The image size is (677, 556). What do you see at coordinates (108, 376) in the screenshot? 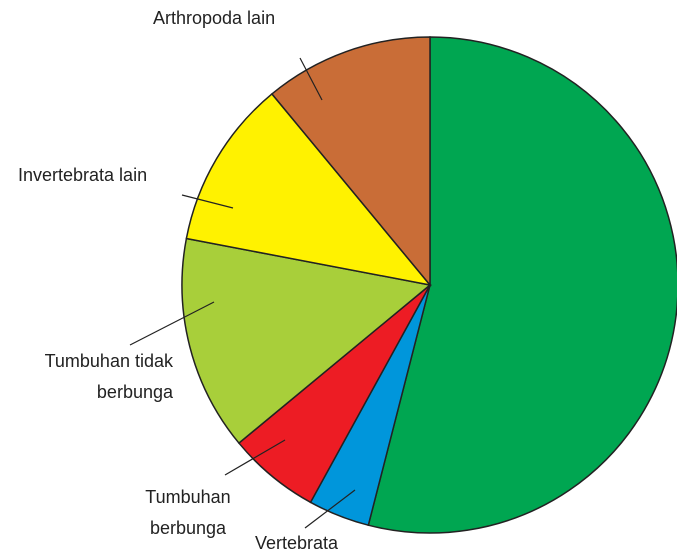
I see `slice-label: Tumbuhan tidak berbunga` at bounding box center [108, 376].